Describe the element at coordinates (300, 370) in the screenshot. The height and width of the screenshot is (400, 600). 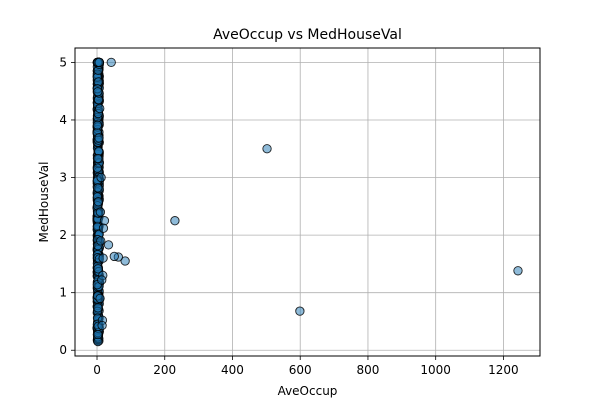
I see `x-tick-label: 600` at that location.